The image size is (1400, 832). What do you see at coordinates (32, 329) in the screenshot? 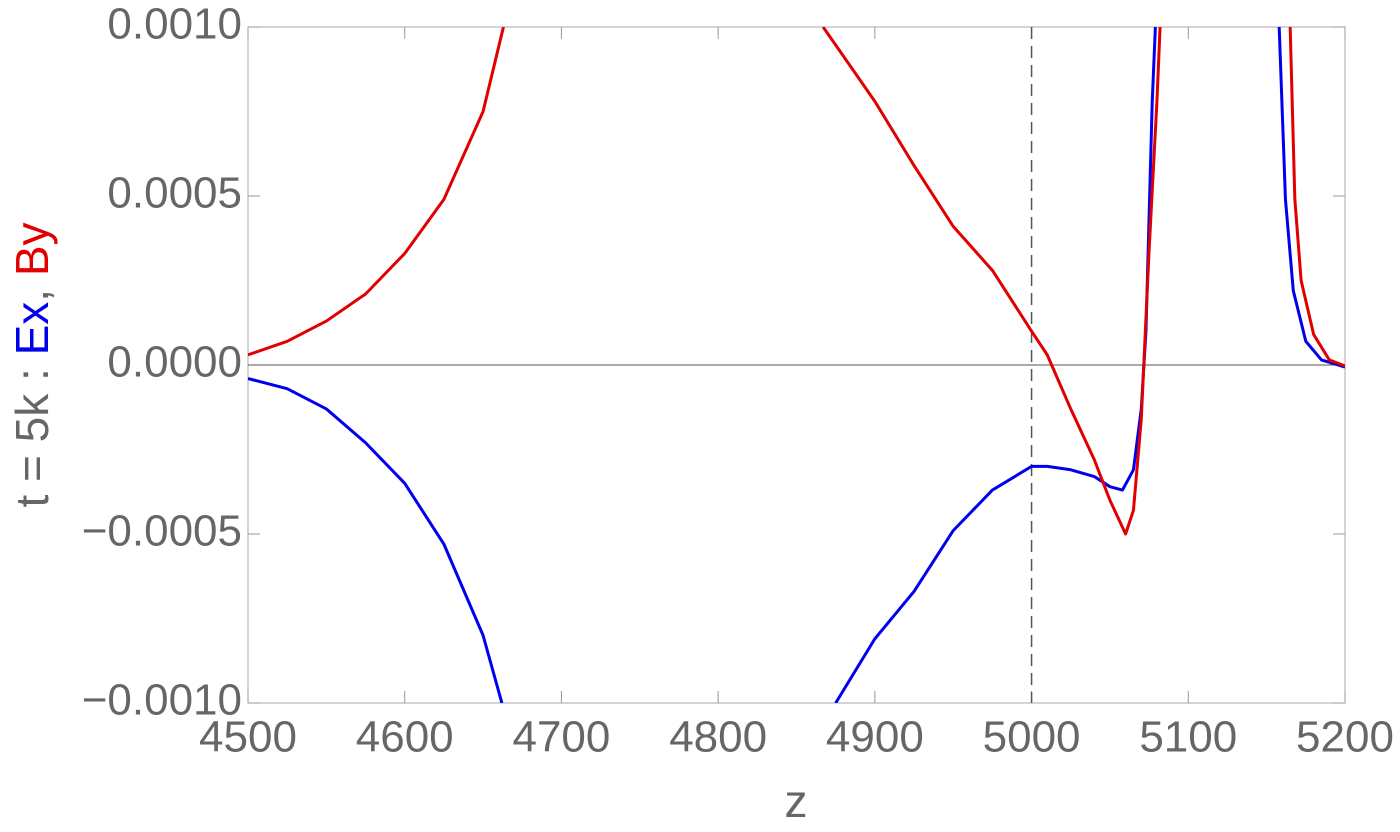
I see `y-label-part: Ex` at bounding box center [32, 329].